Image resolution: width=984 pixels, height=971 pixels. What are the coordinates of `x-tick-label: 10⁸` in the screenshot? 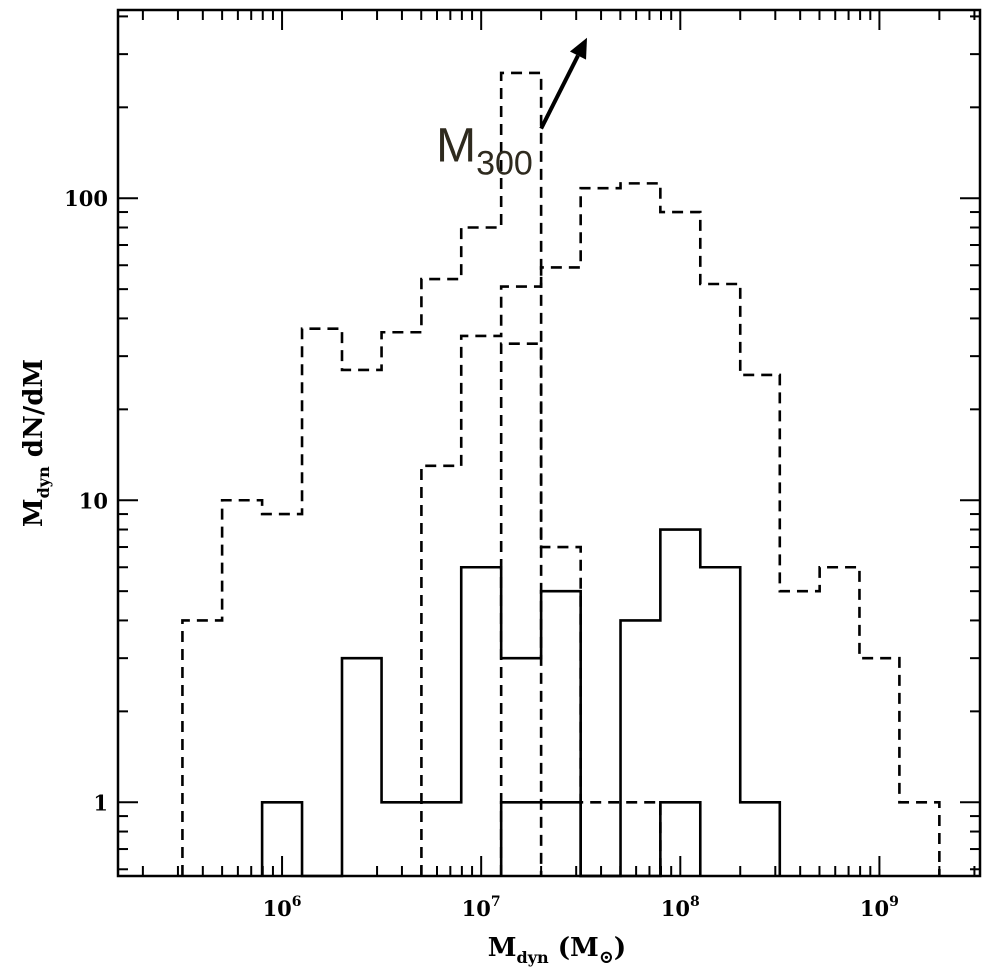 It's located at (680, 907).